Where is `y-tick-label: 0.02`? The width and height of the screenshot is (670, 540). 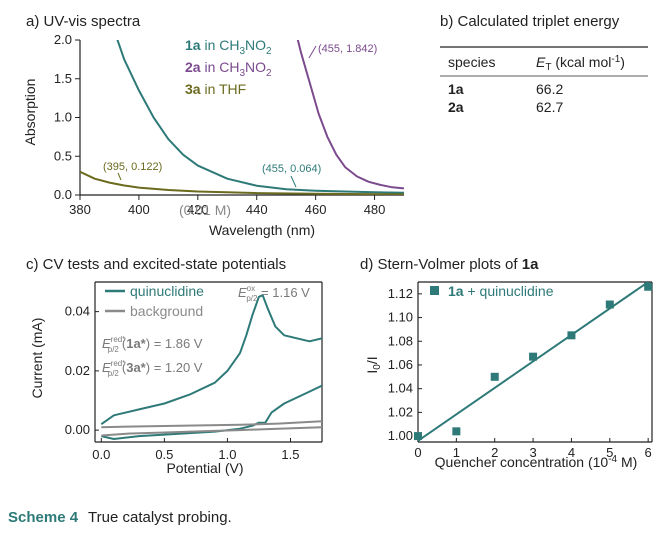 y-tick-label: 0.02 is located at coordinates (77, 370).